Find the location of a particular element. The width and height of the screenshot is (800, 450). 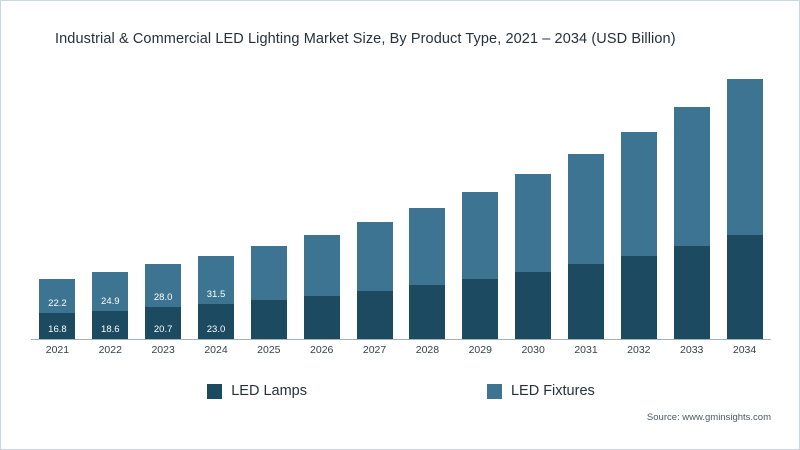

legend-label-led-lamps: LED Lamps is located at coordinates (269, 391).